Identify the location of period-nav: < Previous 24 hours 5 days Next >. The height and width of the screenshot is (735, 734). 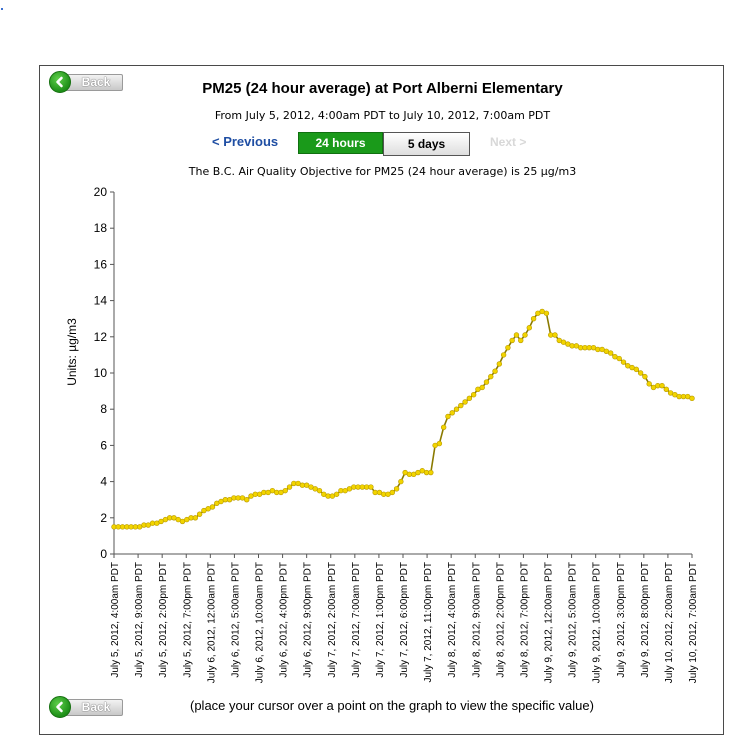
(367, 143).